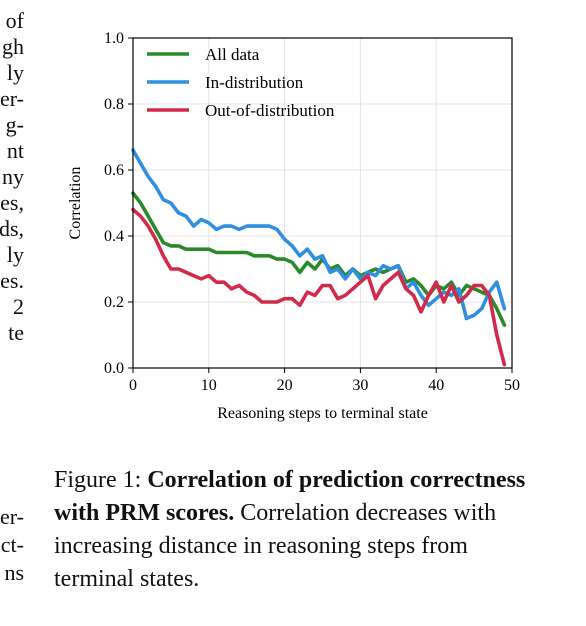 The height and width of the screenshot is (626, 586). I want to click on x-tick-label: 20, so click(285, 385).